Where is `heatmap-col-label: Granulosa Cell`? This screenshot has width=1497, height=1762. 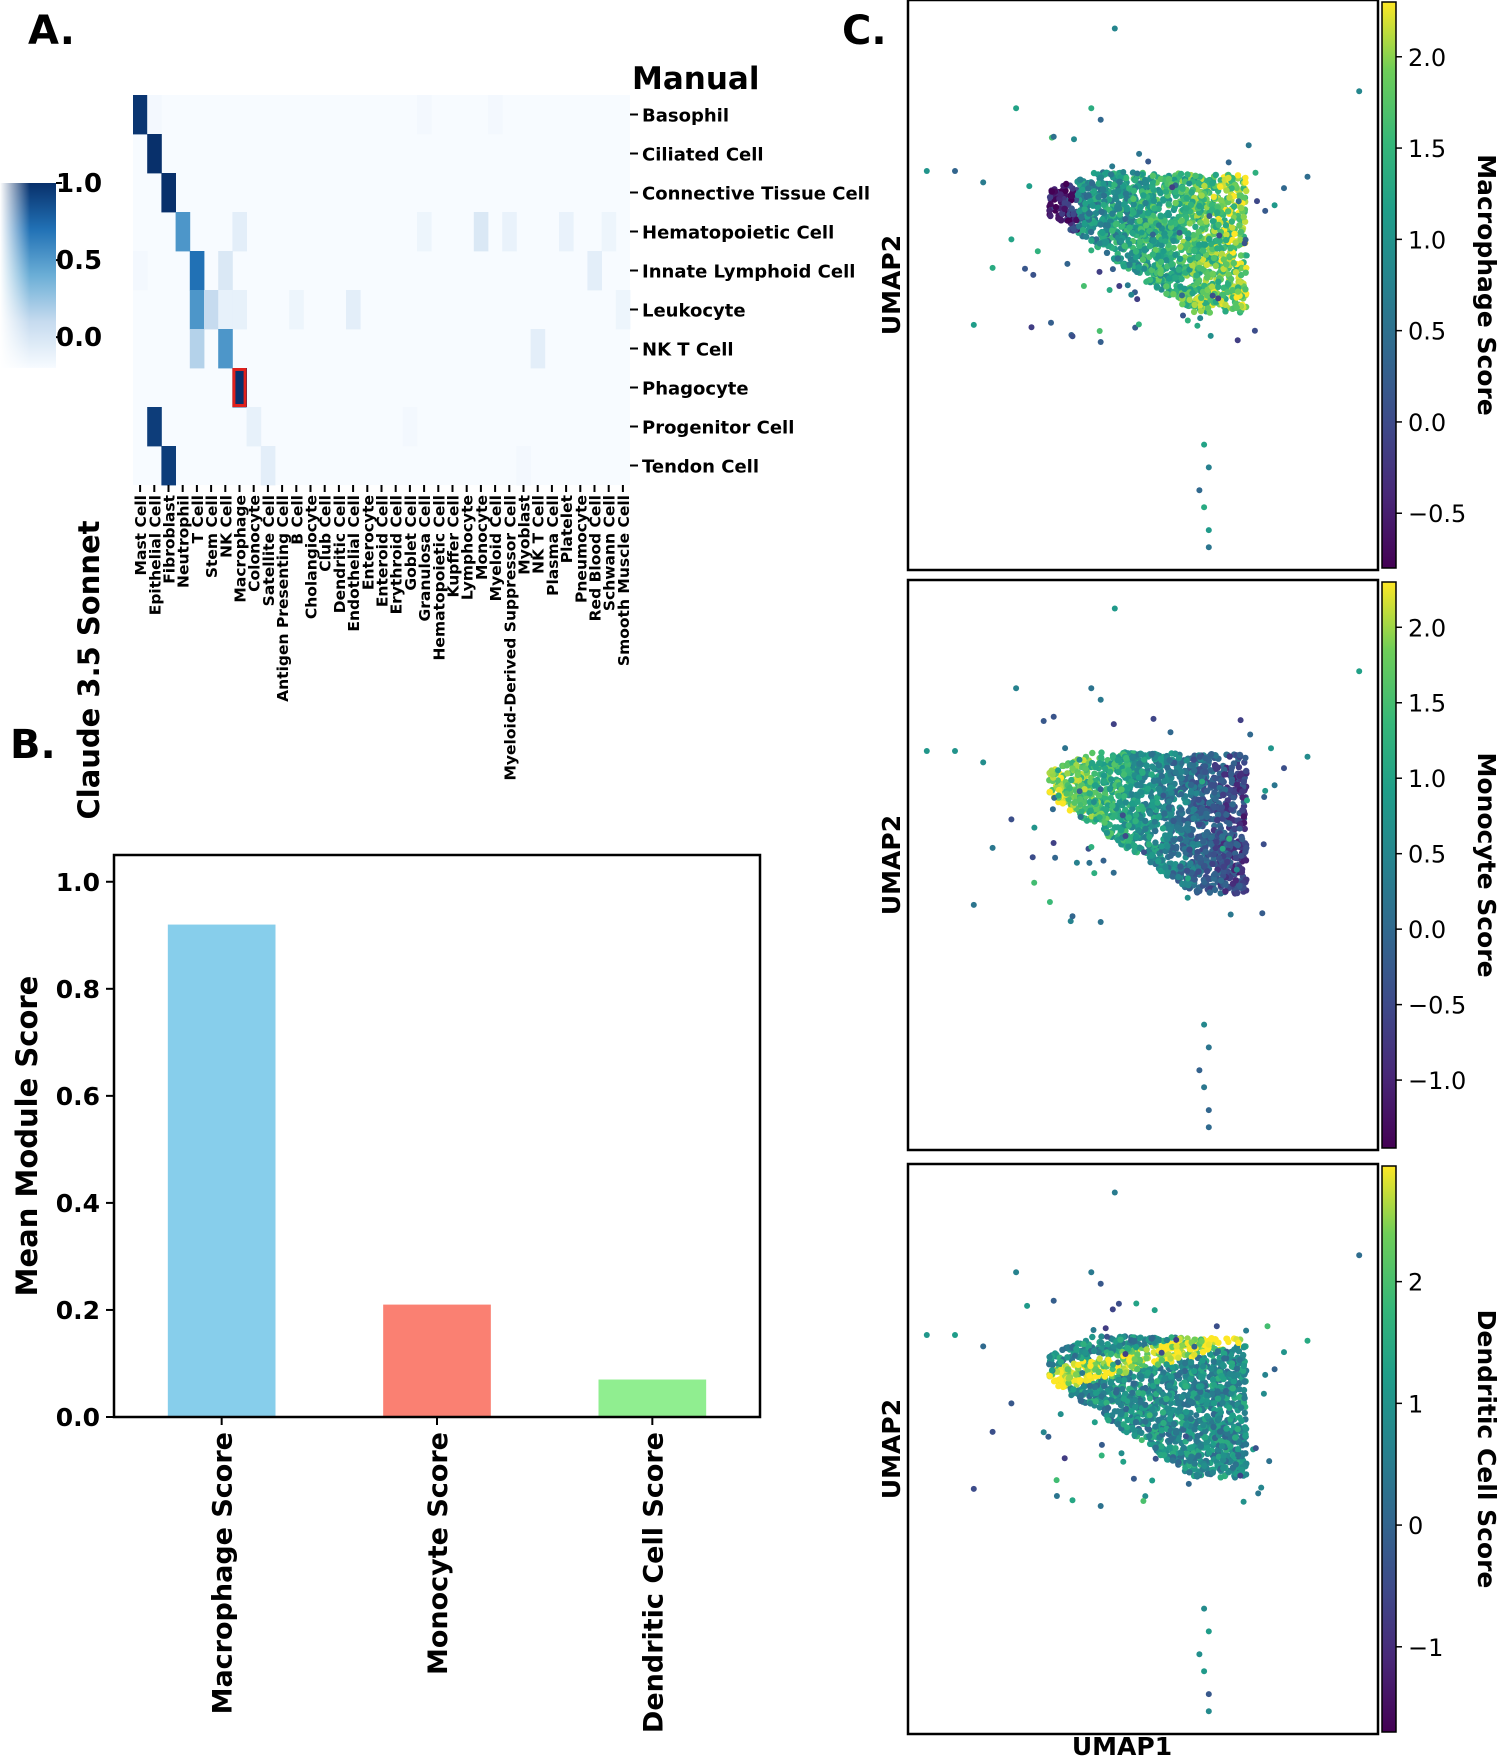 heatmap-col-label: Granulosa Cell is located at coordinates (425, 558).